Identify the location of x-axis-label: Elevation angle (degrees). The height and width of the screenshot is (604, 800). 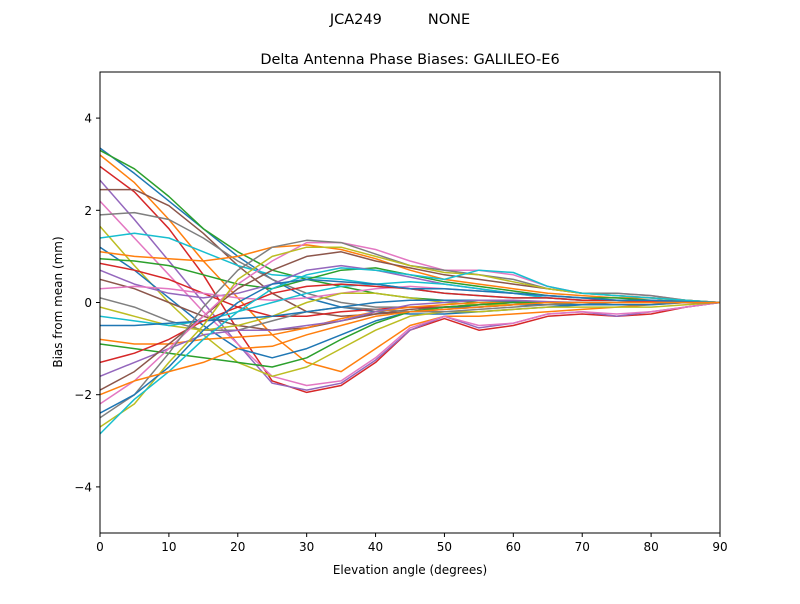
(410, 570).